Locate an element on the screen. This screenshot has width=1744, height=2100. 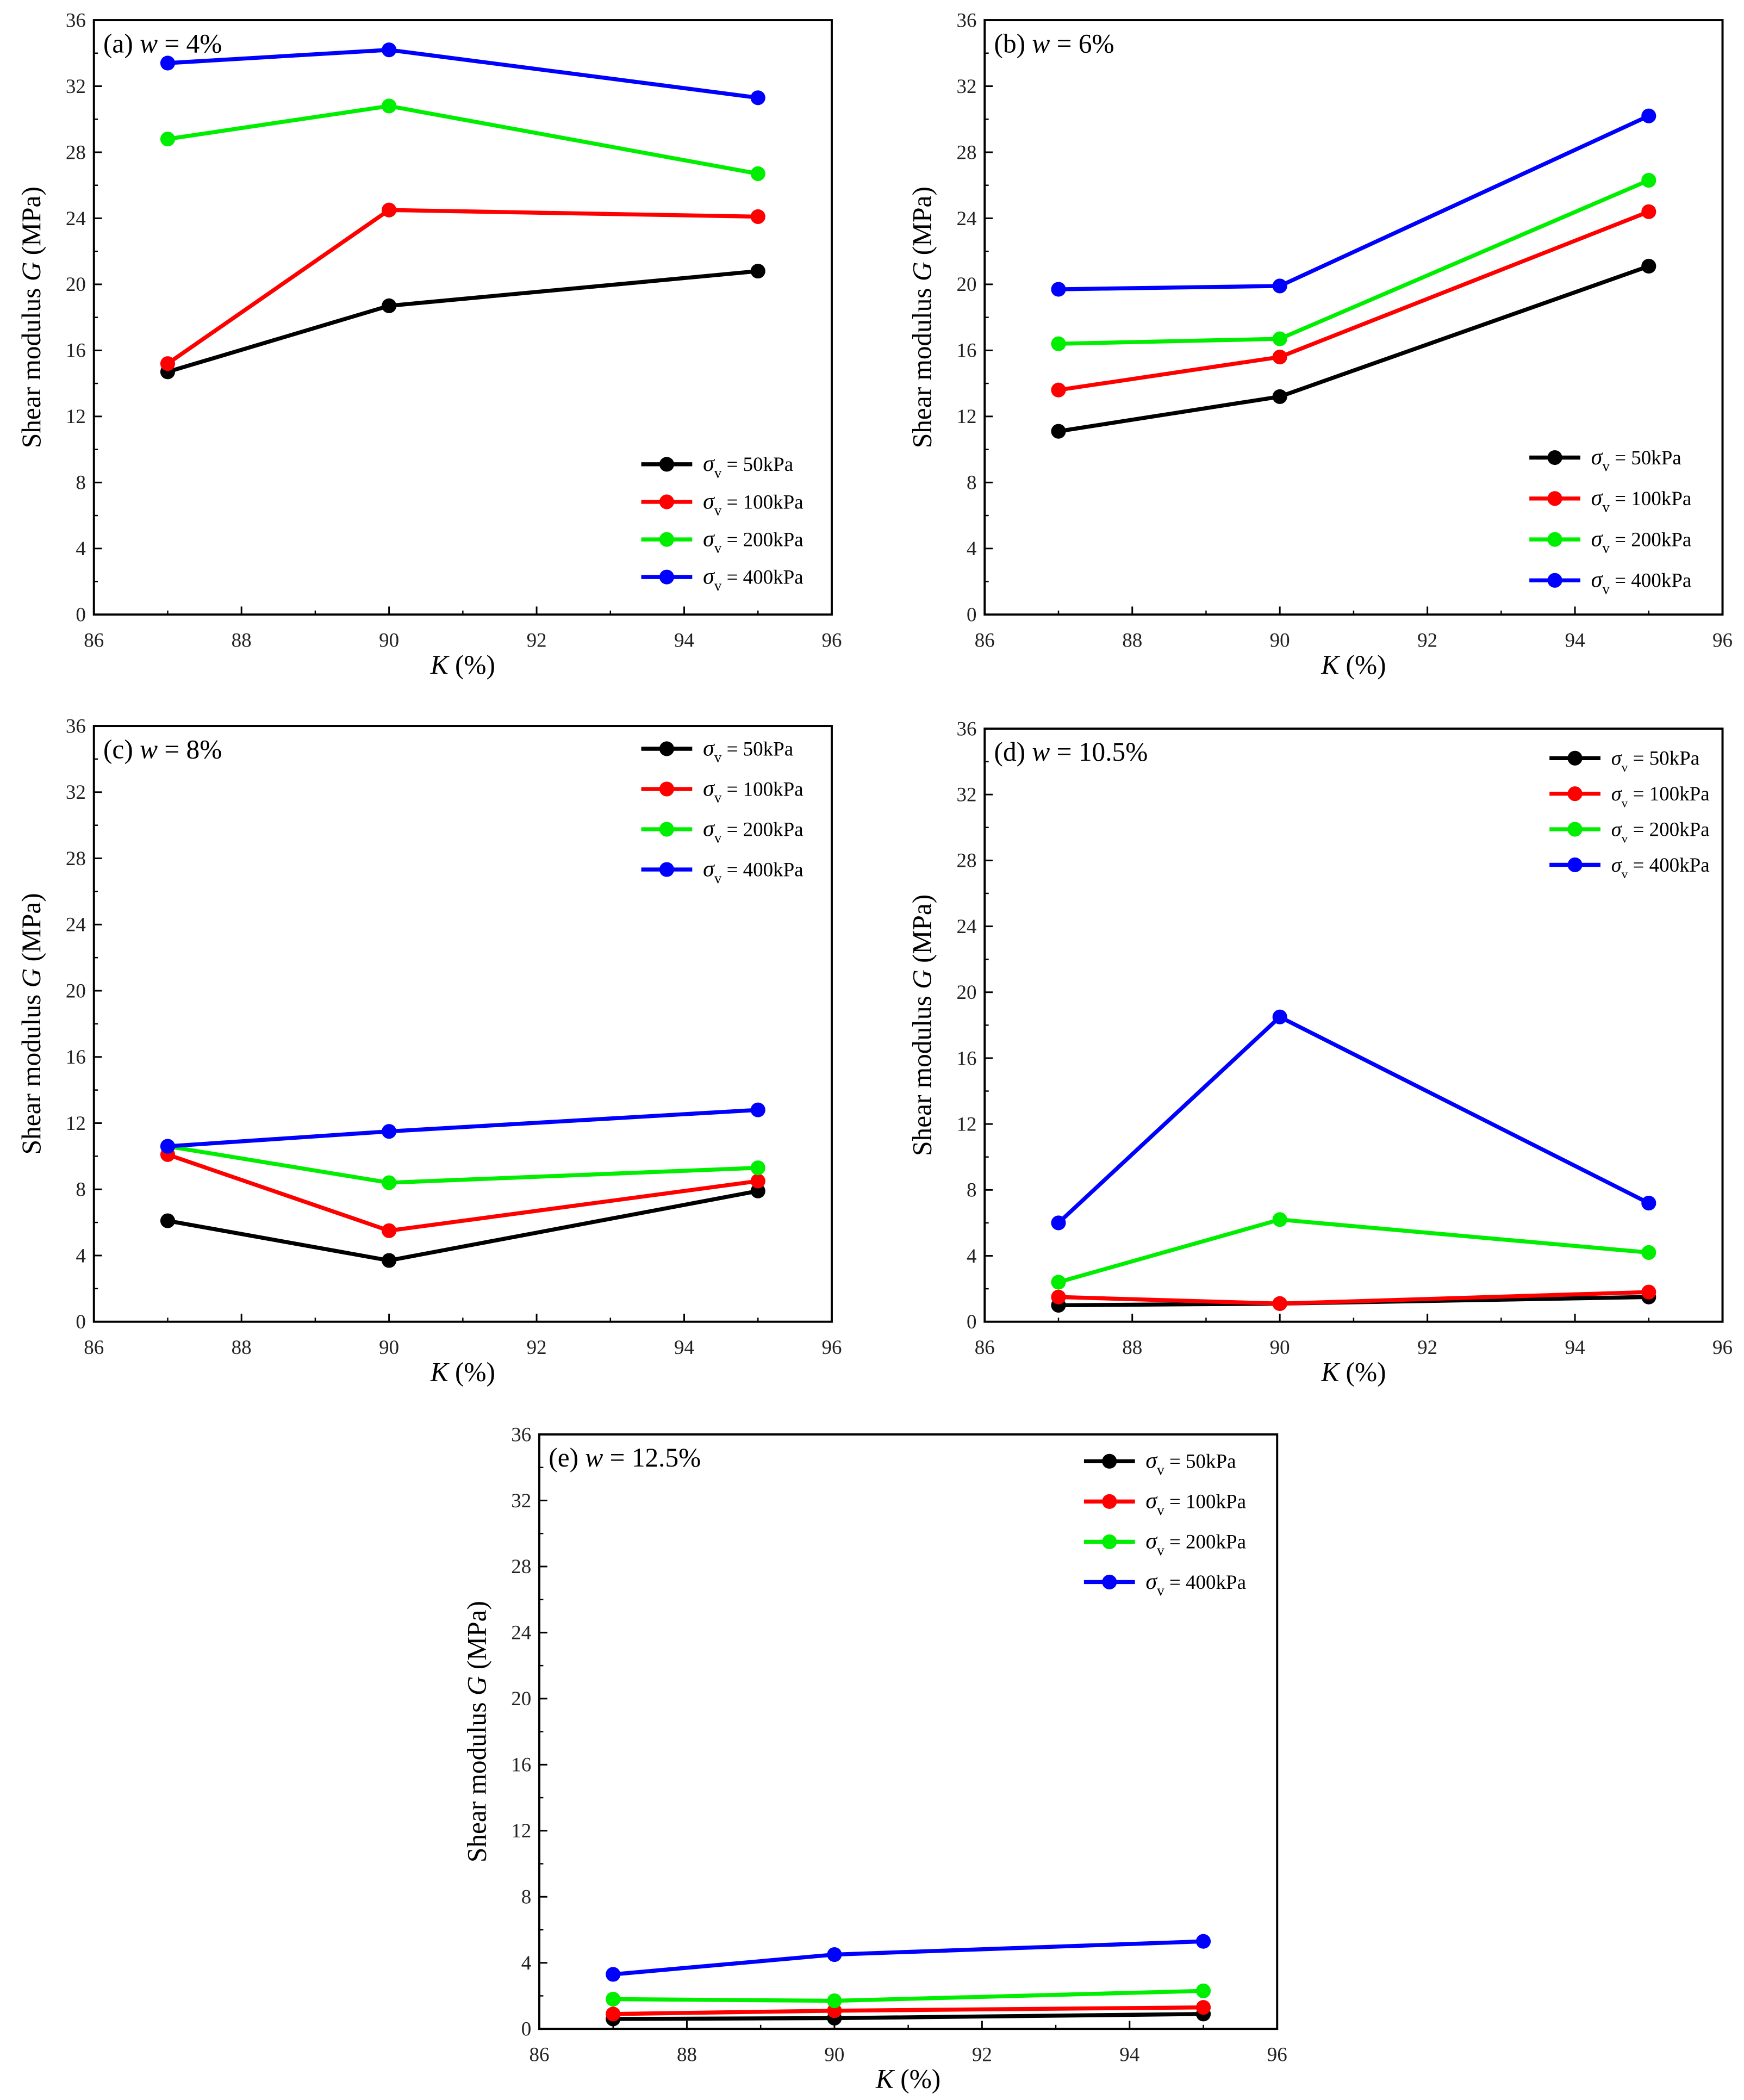
legend-entry: σv = 50kPa is located at coordinates (1159, 1464).